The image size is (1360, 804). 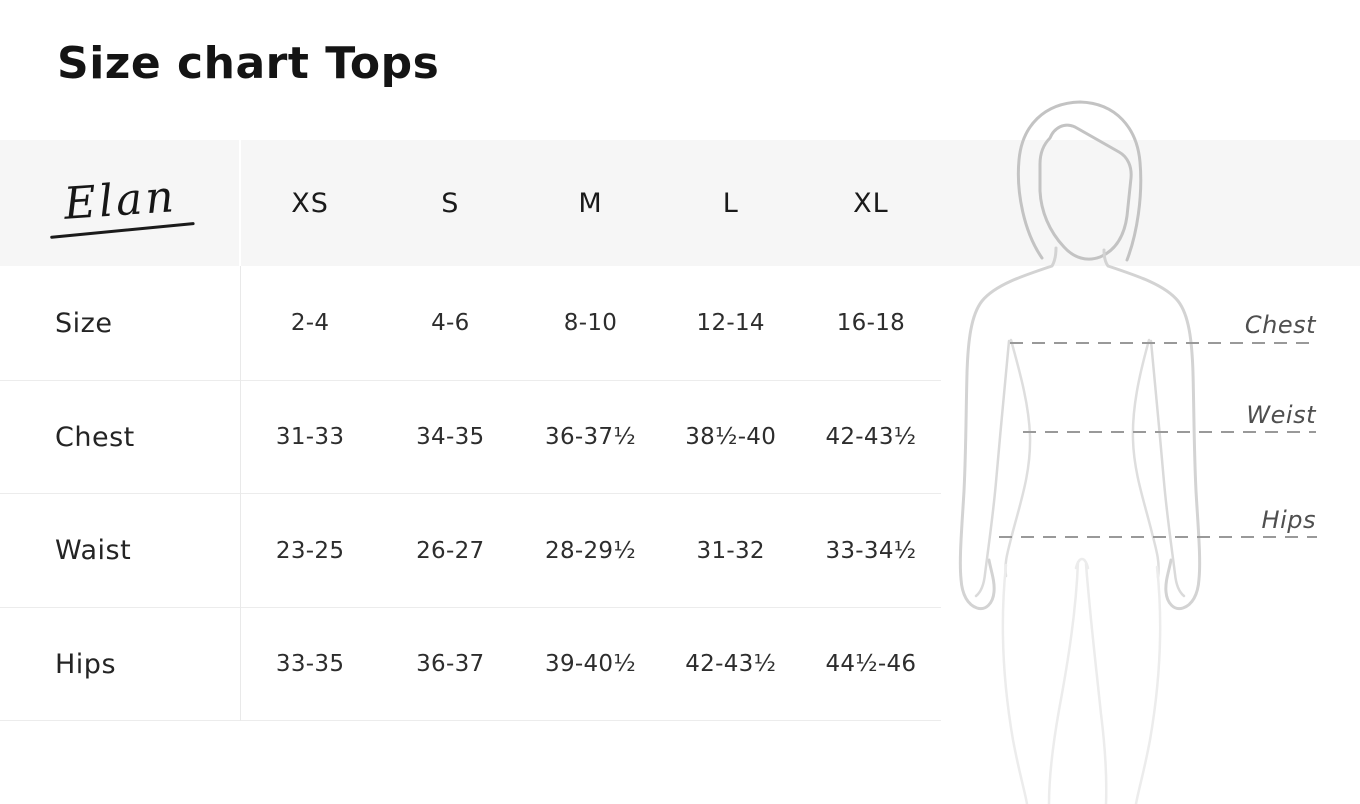 I want to click on column-header-l: L, so click(x=730, y=203).